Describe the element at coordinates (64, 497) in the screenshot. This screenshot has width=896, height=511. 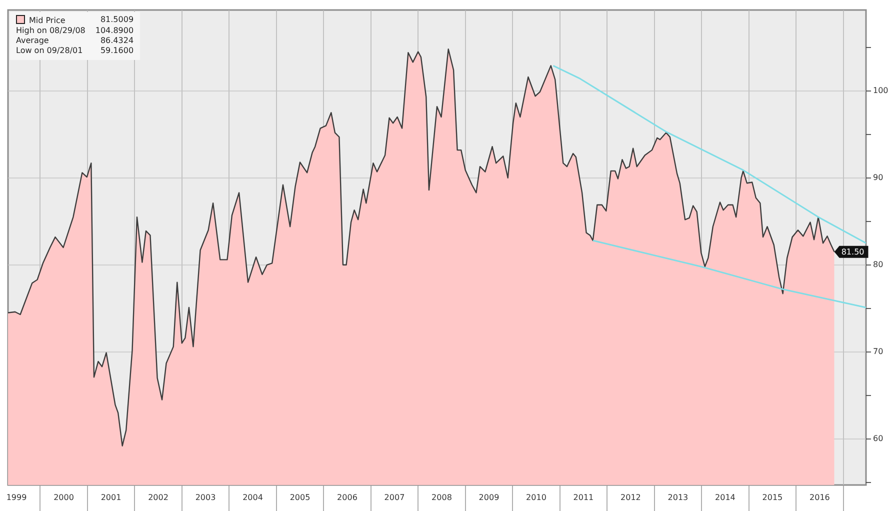
I see `x-tick-label: 2000` at that location.